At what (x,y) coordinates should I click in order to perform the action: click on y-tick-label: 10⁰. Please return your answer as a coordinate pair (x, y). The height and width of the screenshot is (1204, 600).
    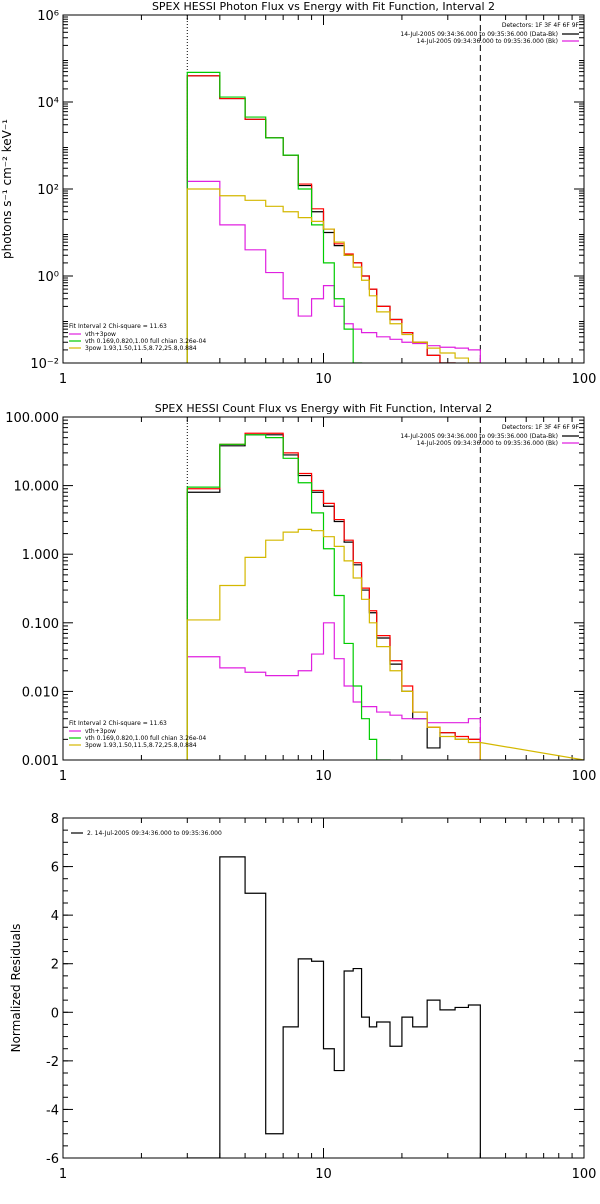
    Looking at the image, I should click on (48, 277).